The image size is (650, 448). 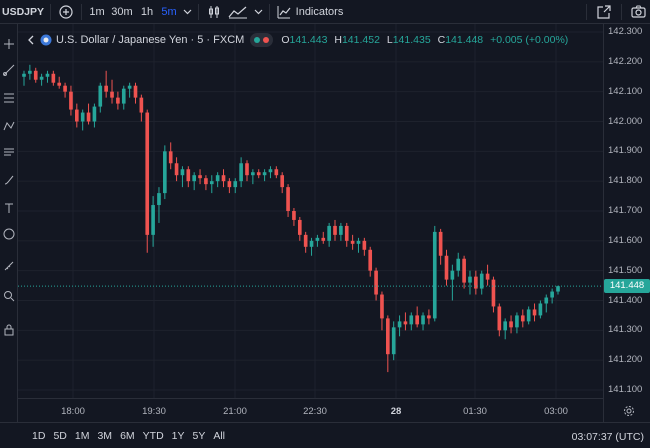 I want to click on area-style-button, so click(x=238, y=12).